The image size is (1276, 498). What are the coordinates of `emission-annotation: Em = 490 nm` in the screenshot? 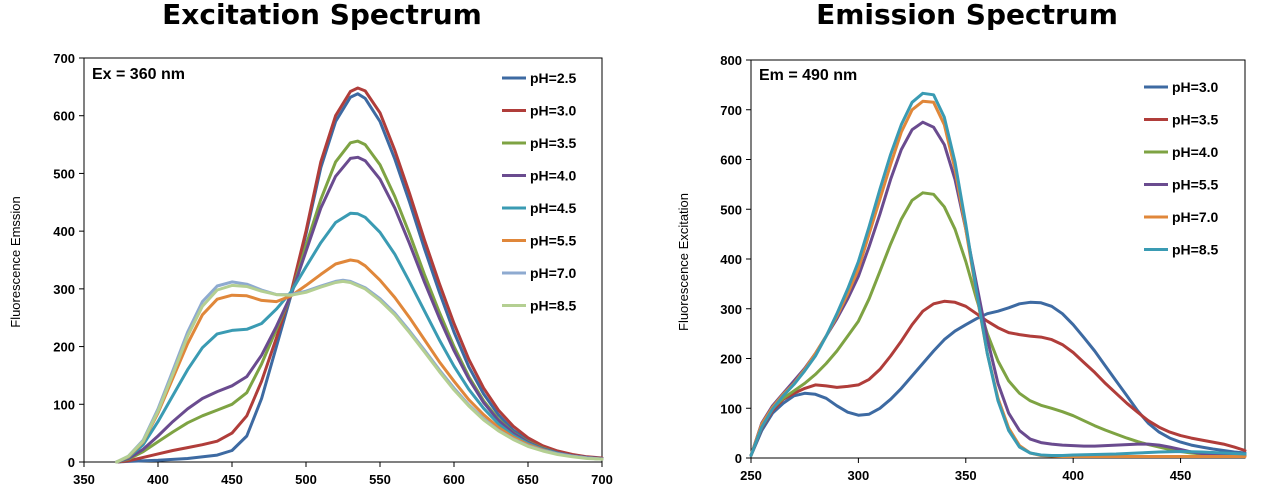 It's located at (808, 75).